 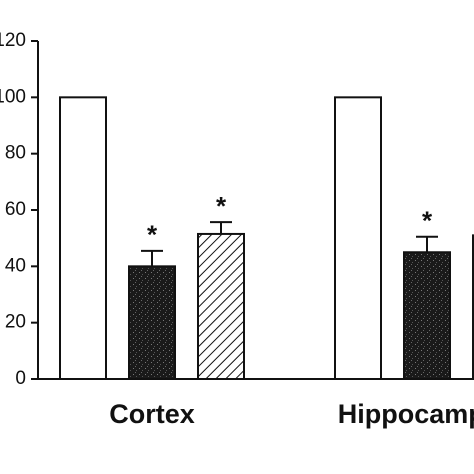 What do you see at coordinates (13, 40) in the screenshot?
I see `y-tick-label: 120` at bounding box center [13, 40].